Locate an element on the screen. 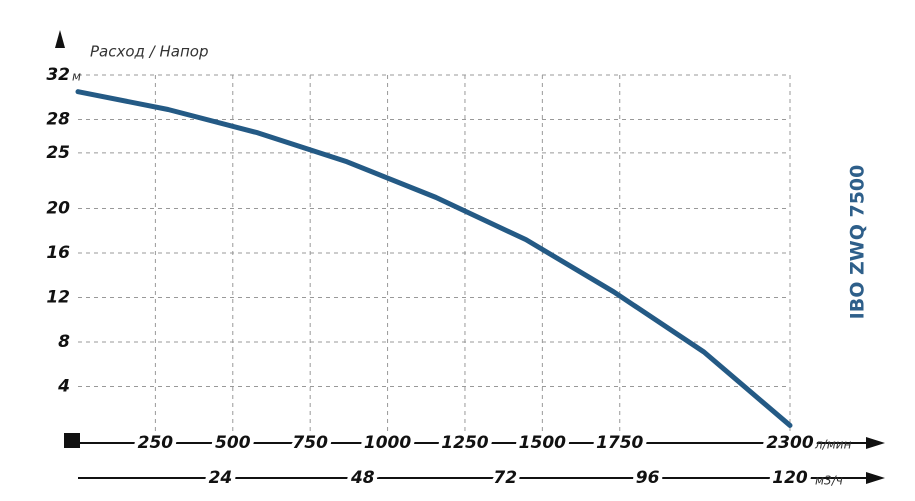 The height and width of the screenshot is (501, 915). origin-square is located at coordinates (72, 440).